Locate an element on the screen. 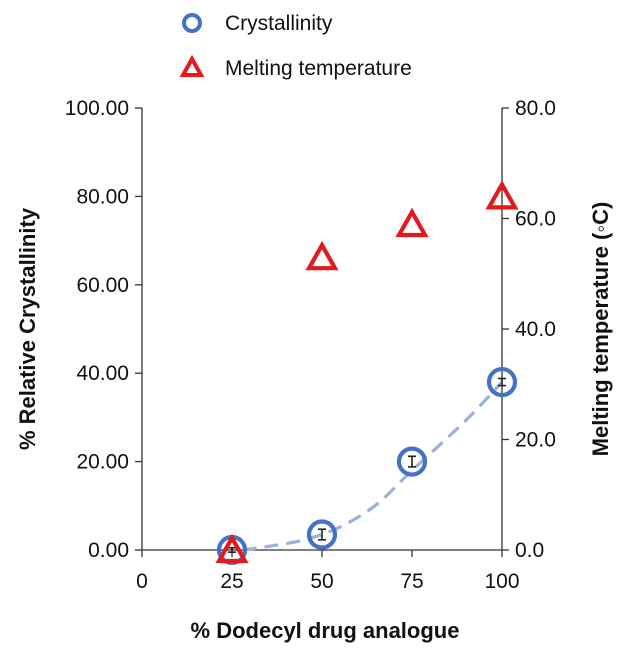 The height and width of the screenshot is (648, 620). x-tick-label: 75 is located at coordinates (411, 581).